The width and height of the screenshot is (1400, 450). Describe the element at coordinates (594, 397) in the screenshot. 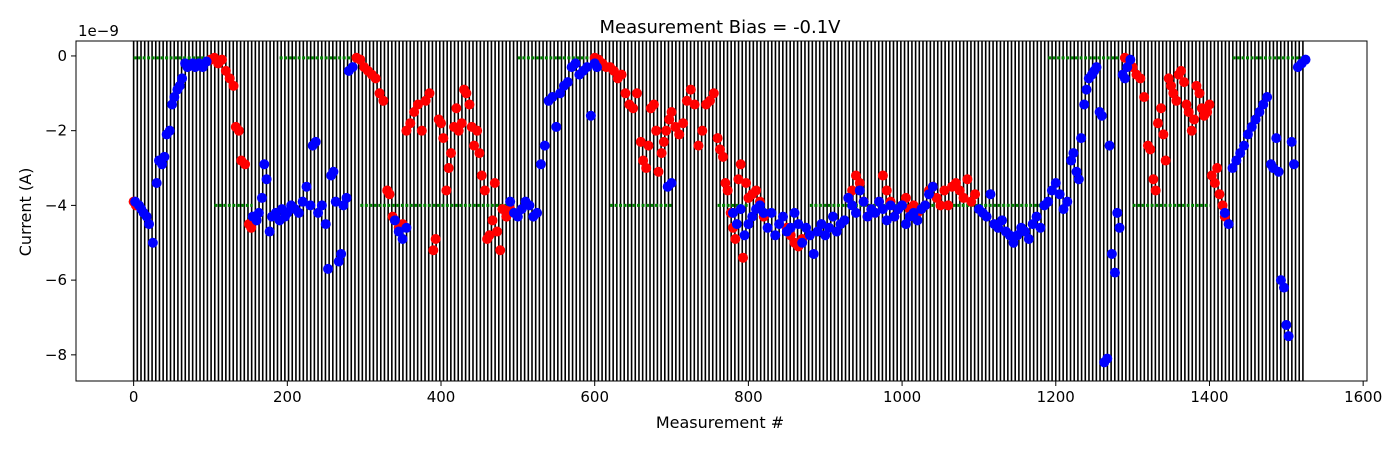

I see `x-tick-label: 600` at that location.